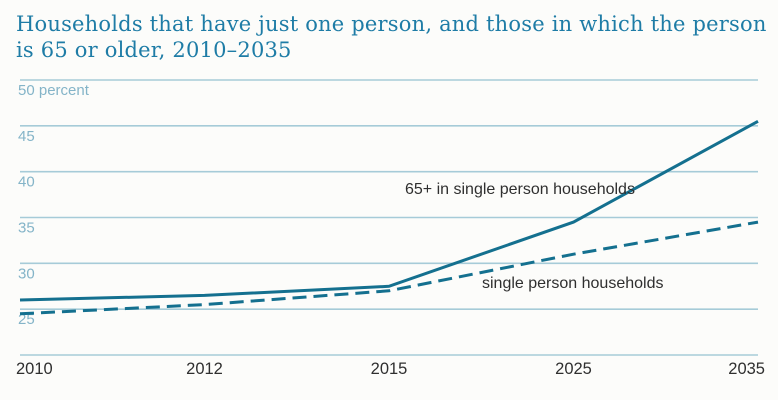 The width and height of the screenshot is (778, 400). What do you see at coordinates (154, 50) in the screenshot?
I see `chart-title-line2: is 65 or older, 2010–2035` at bounding box center [154, 50].